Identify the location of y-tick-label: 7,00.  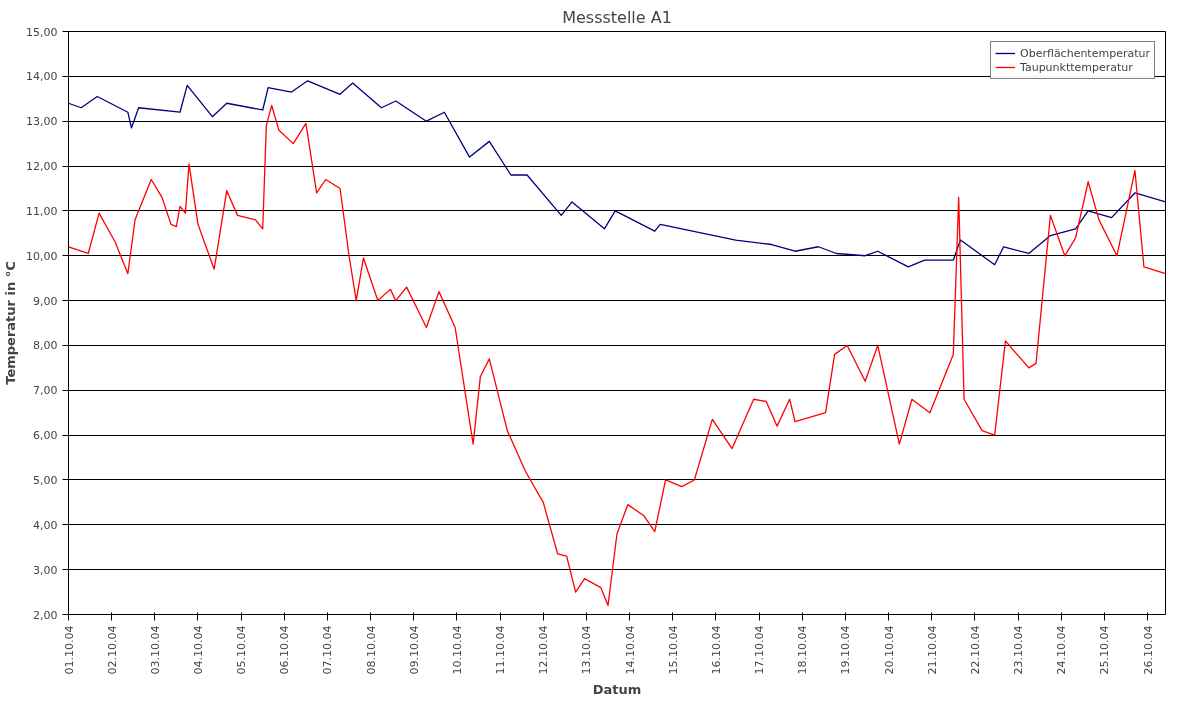
(45, 391).